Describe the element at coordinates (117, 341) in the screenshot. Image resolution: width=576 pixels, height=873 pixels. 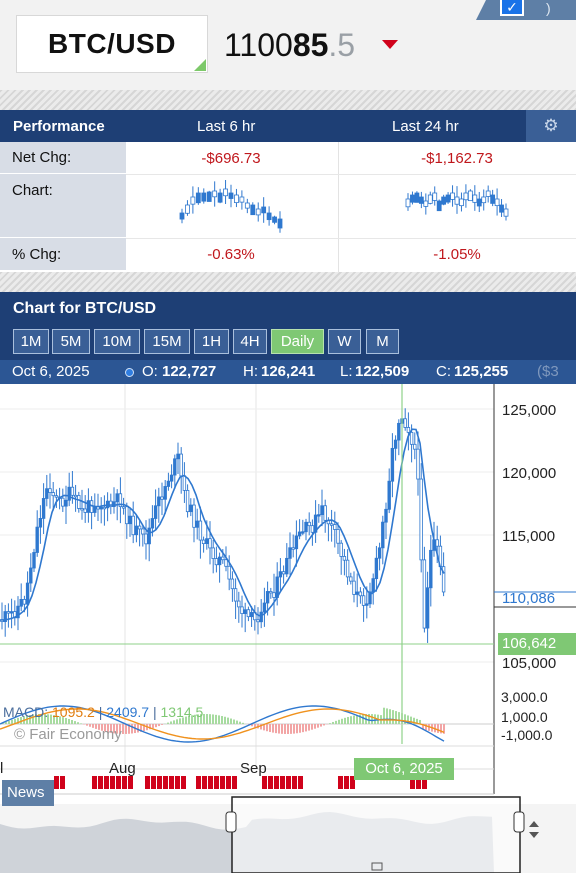
I see `timeframe-button-10m: 10M` at that location.